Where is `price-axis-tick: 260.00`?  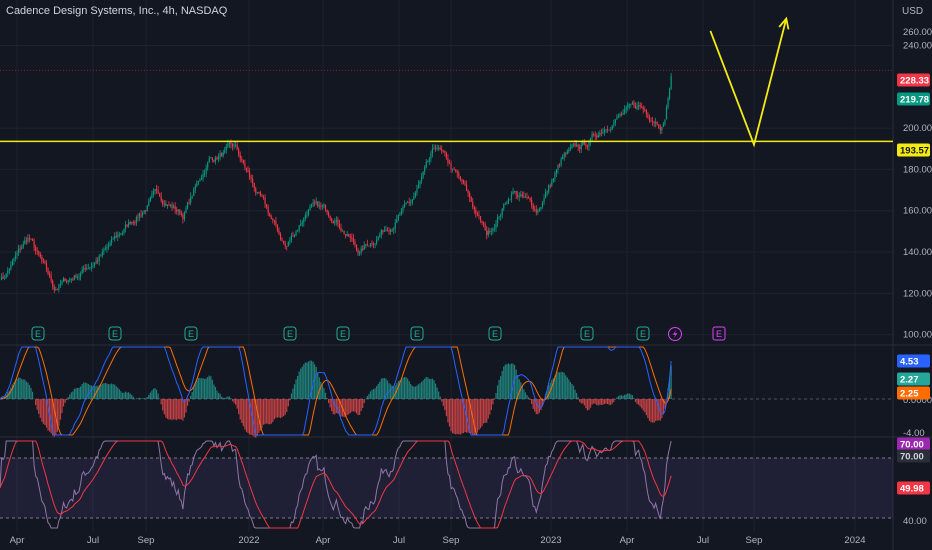
price-axis-tick: 260.00 is located at coordinates (917, 32).